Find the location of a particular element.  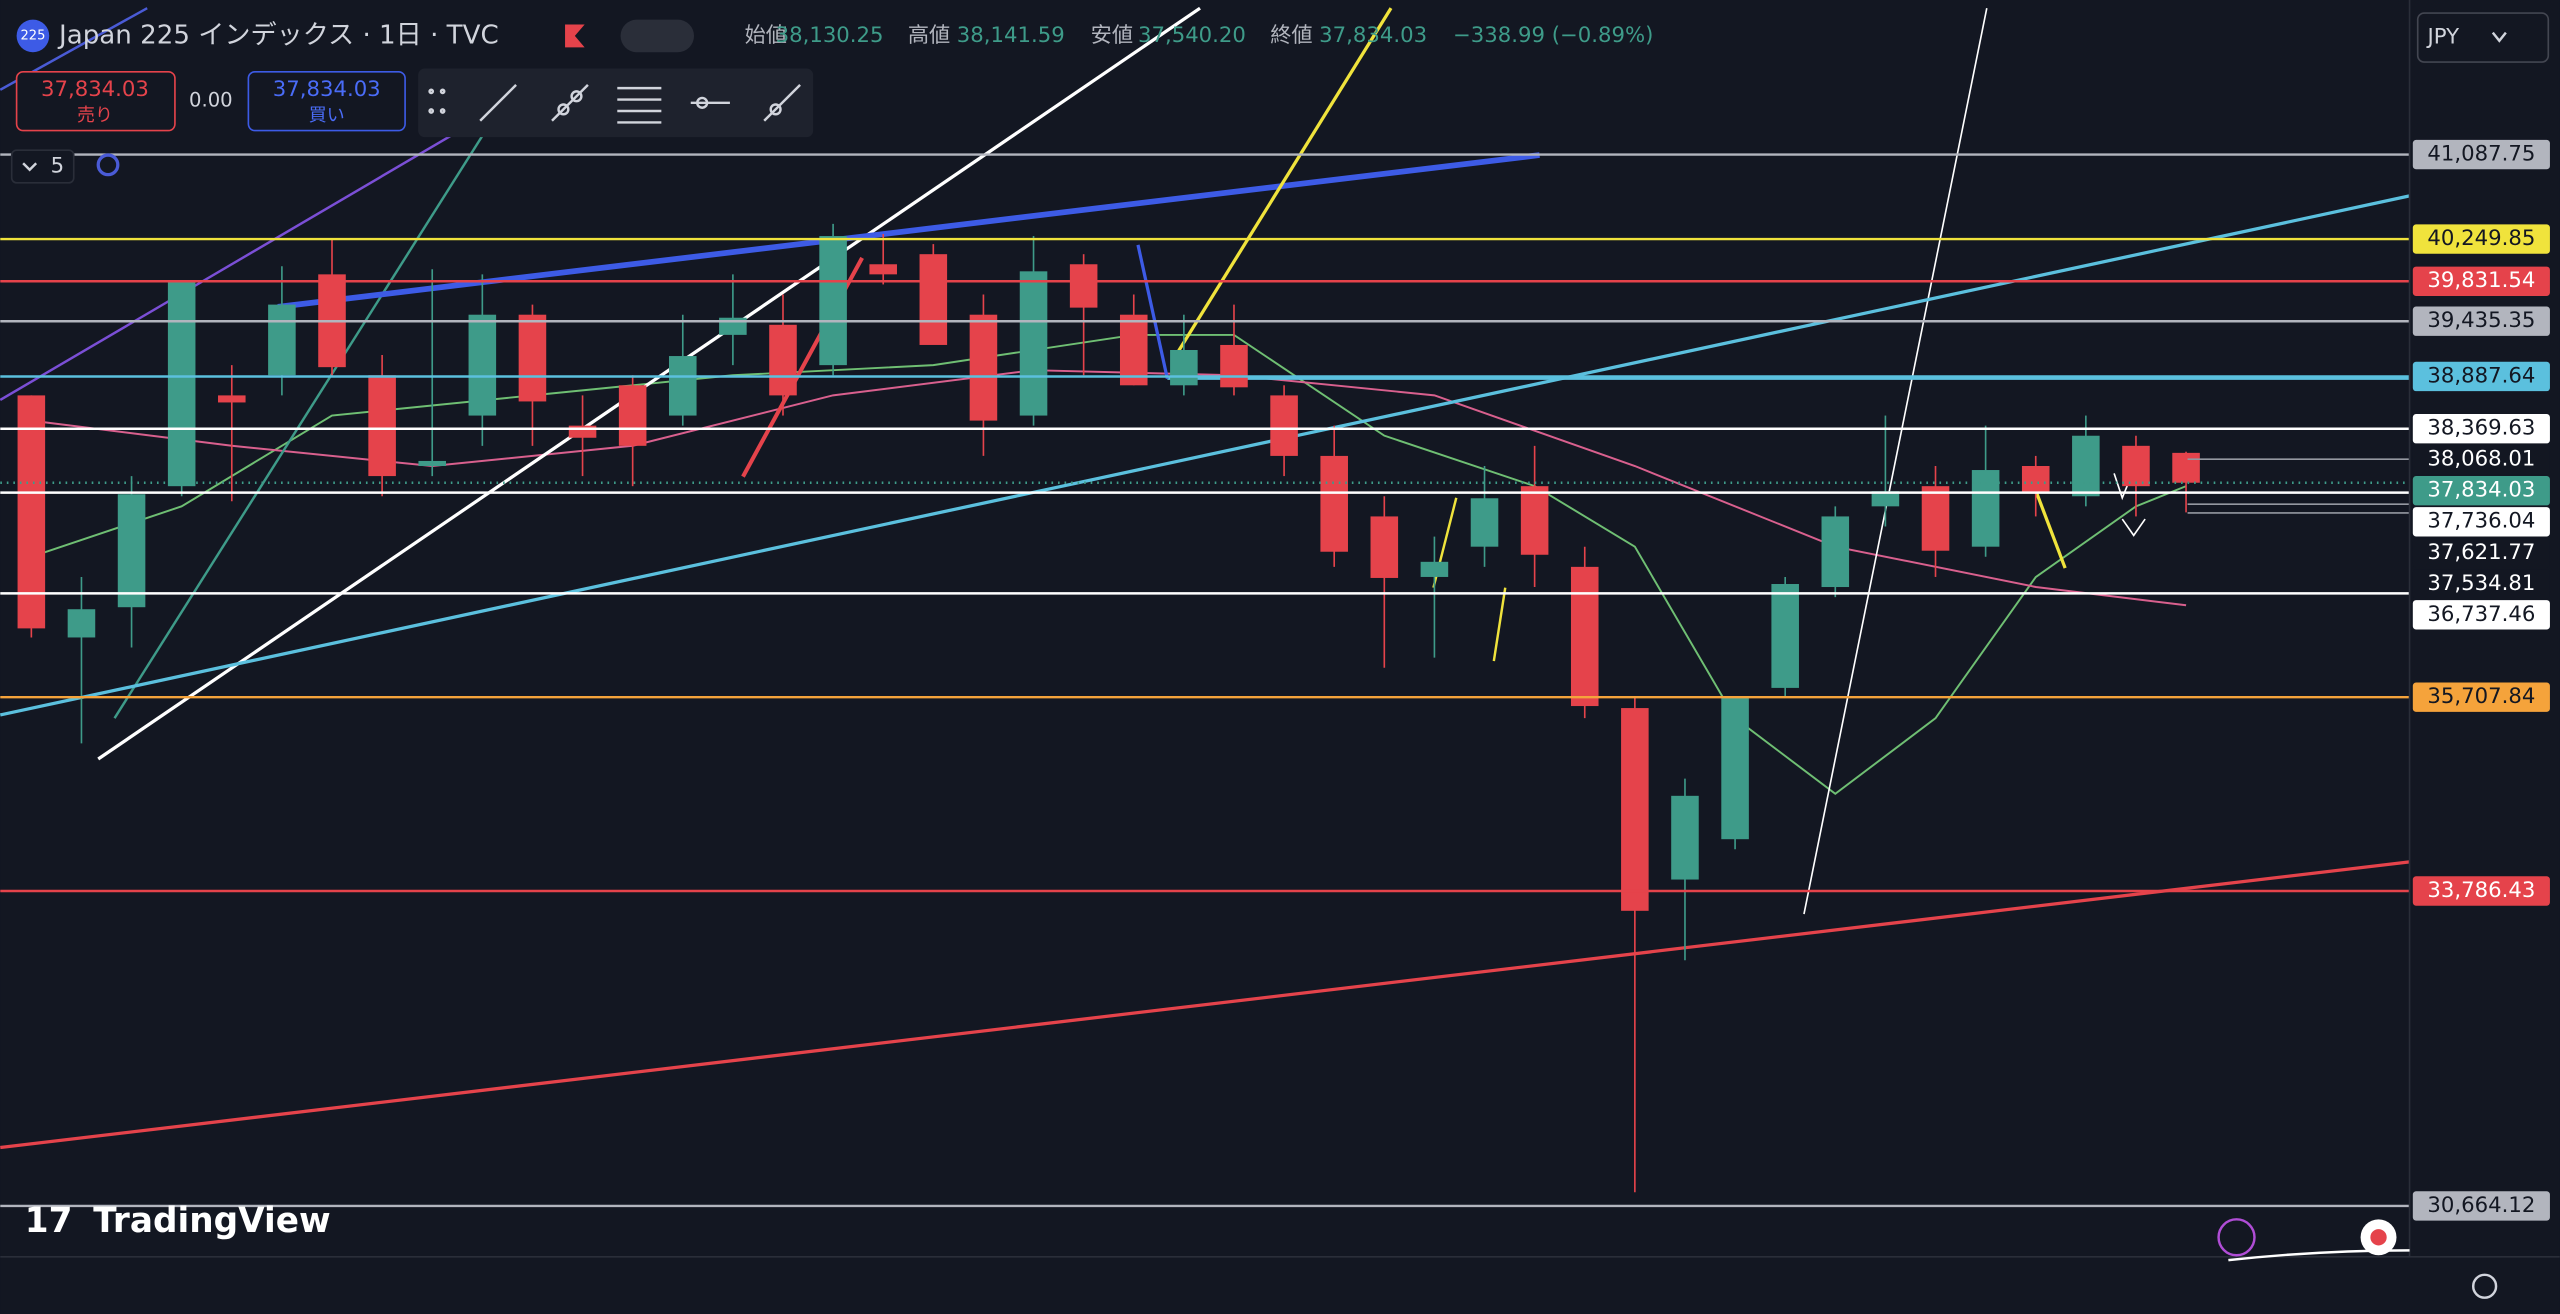

sell-button is located at coordinates (95, 101).